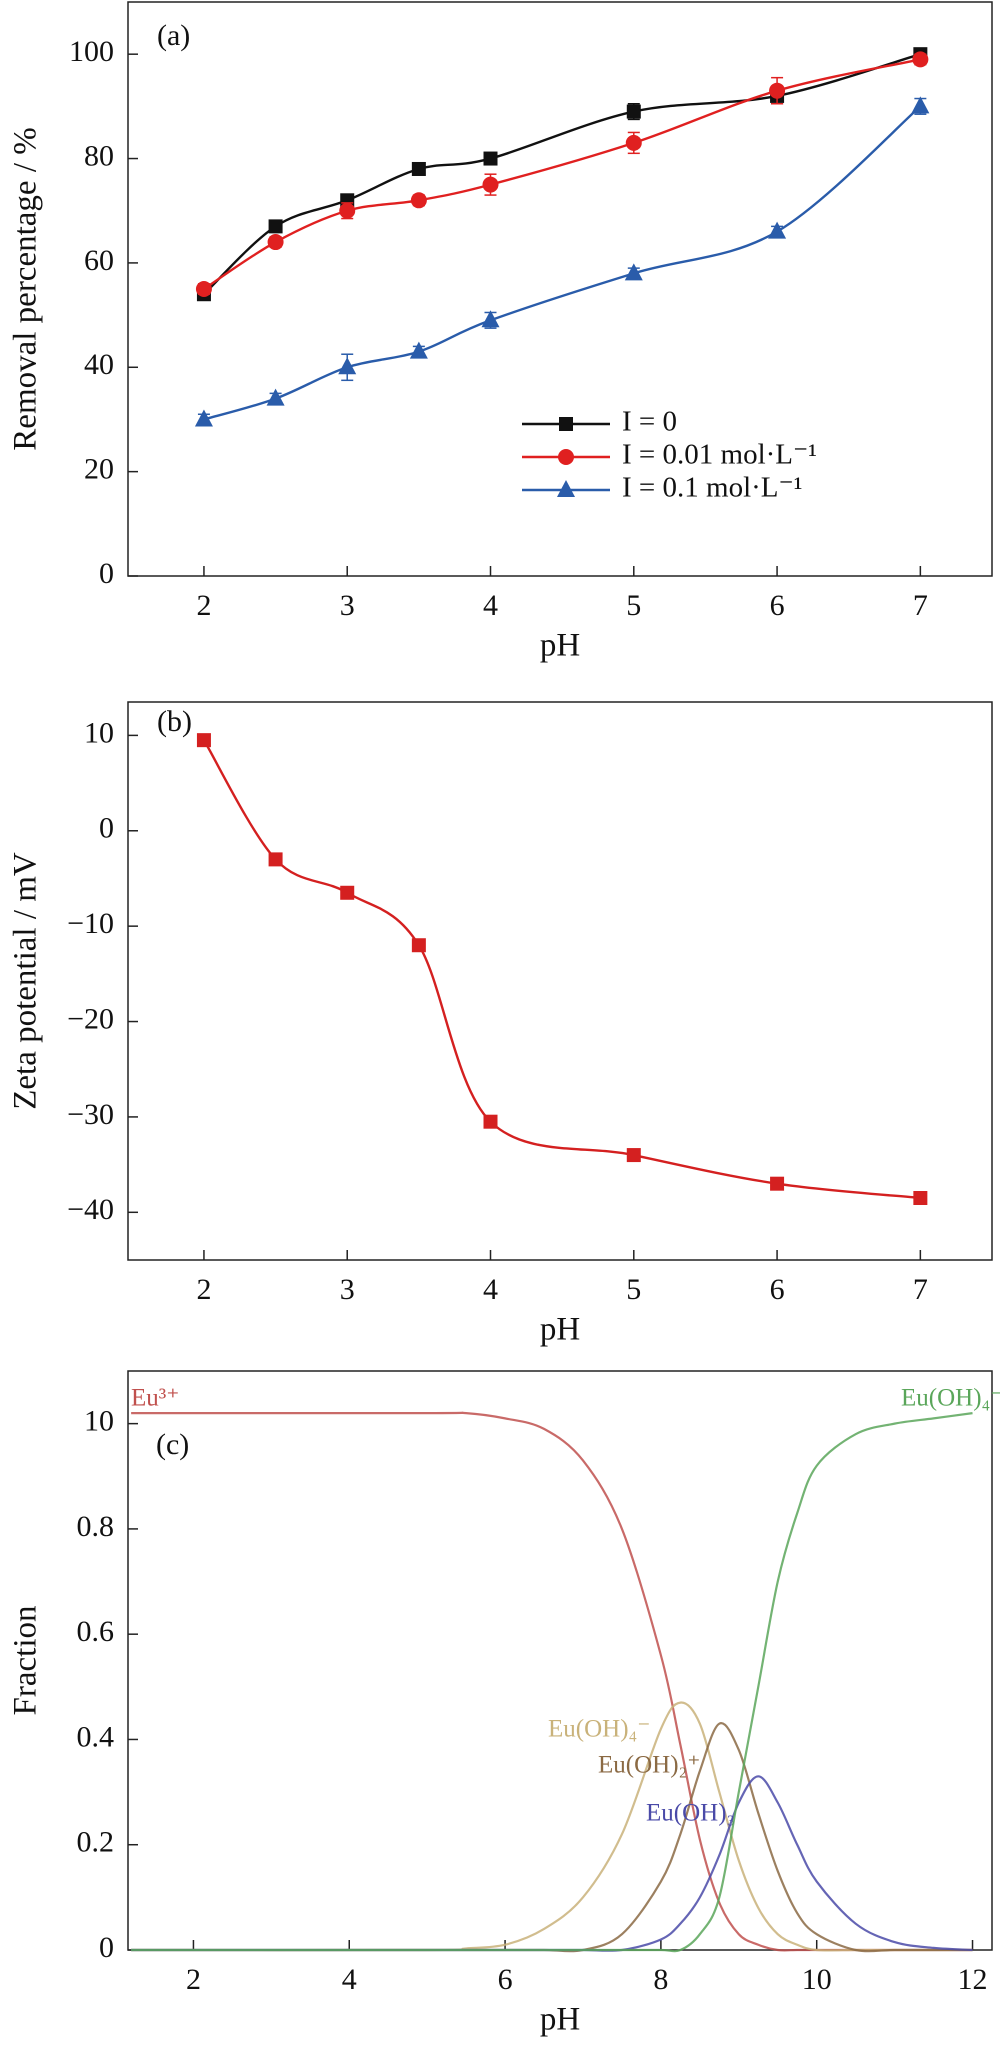  What do you see at coordinates (173, 35) in the screenshot?
I see `panel-label: (a)` at bounding box center [173, 35].